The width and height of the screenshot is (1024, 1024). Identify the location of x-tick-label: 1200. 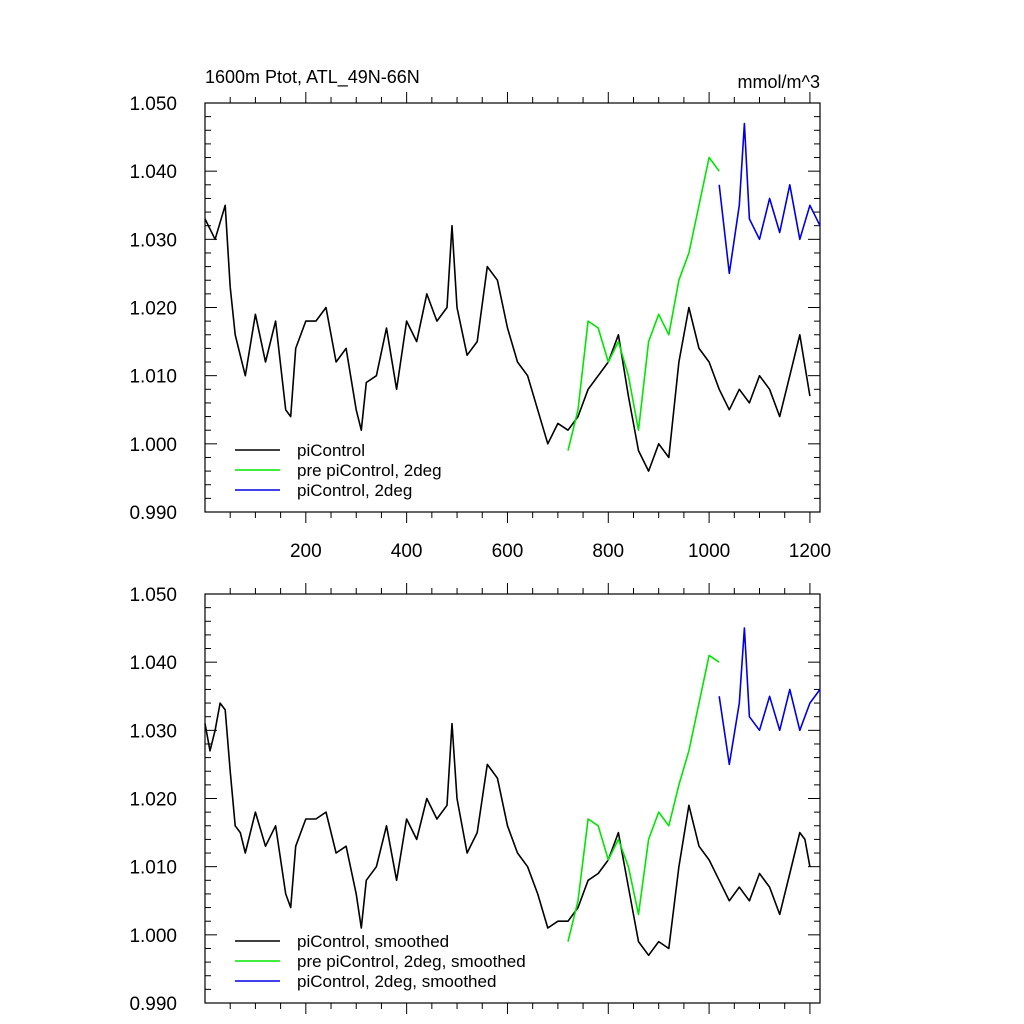
(810, 551).